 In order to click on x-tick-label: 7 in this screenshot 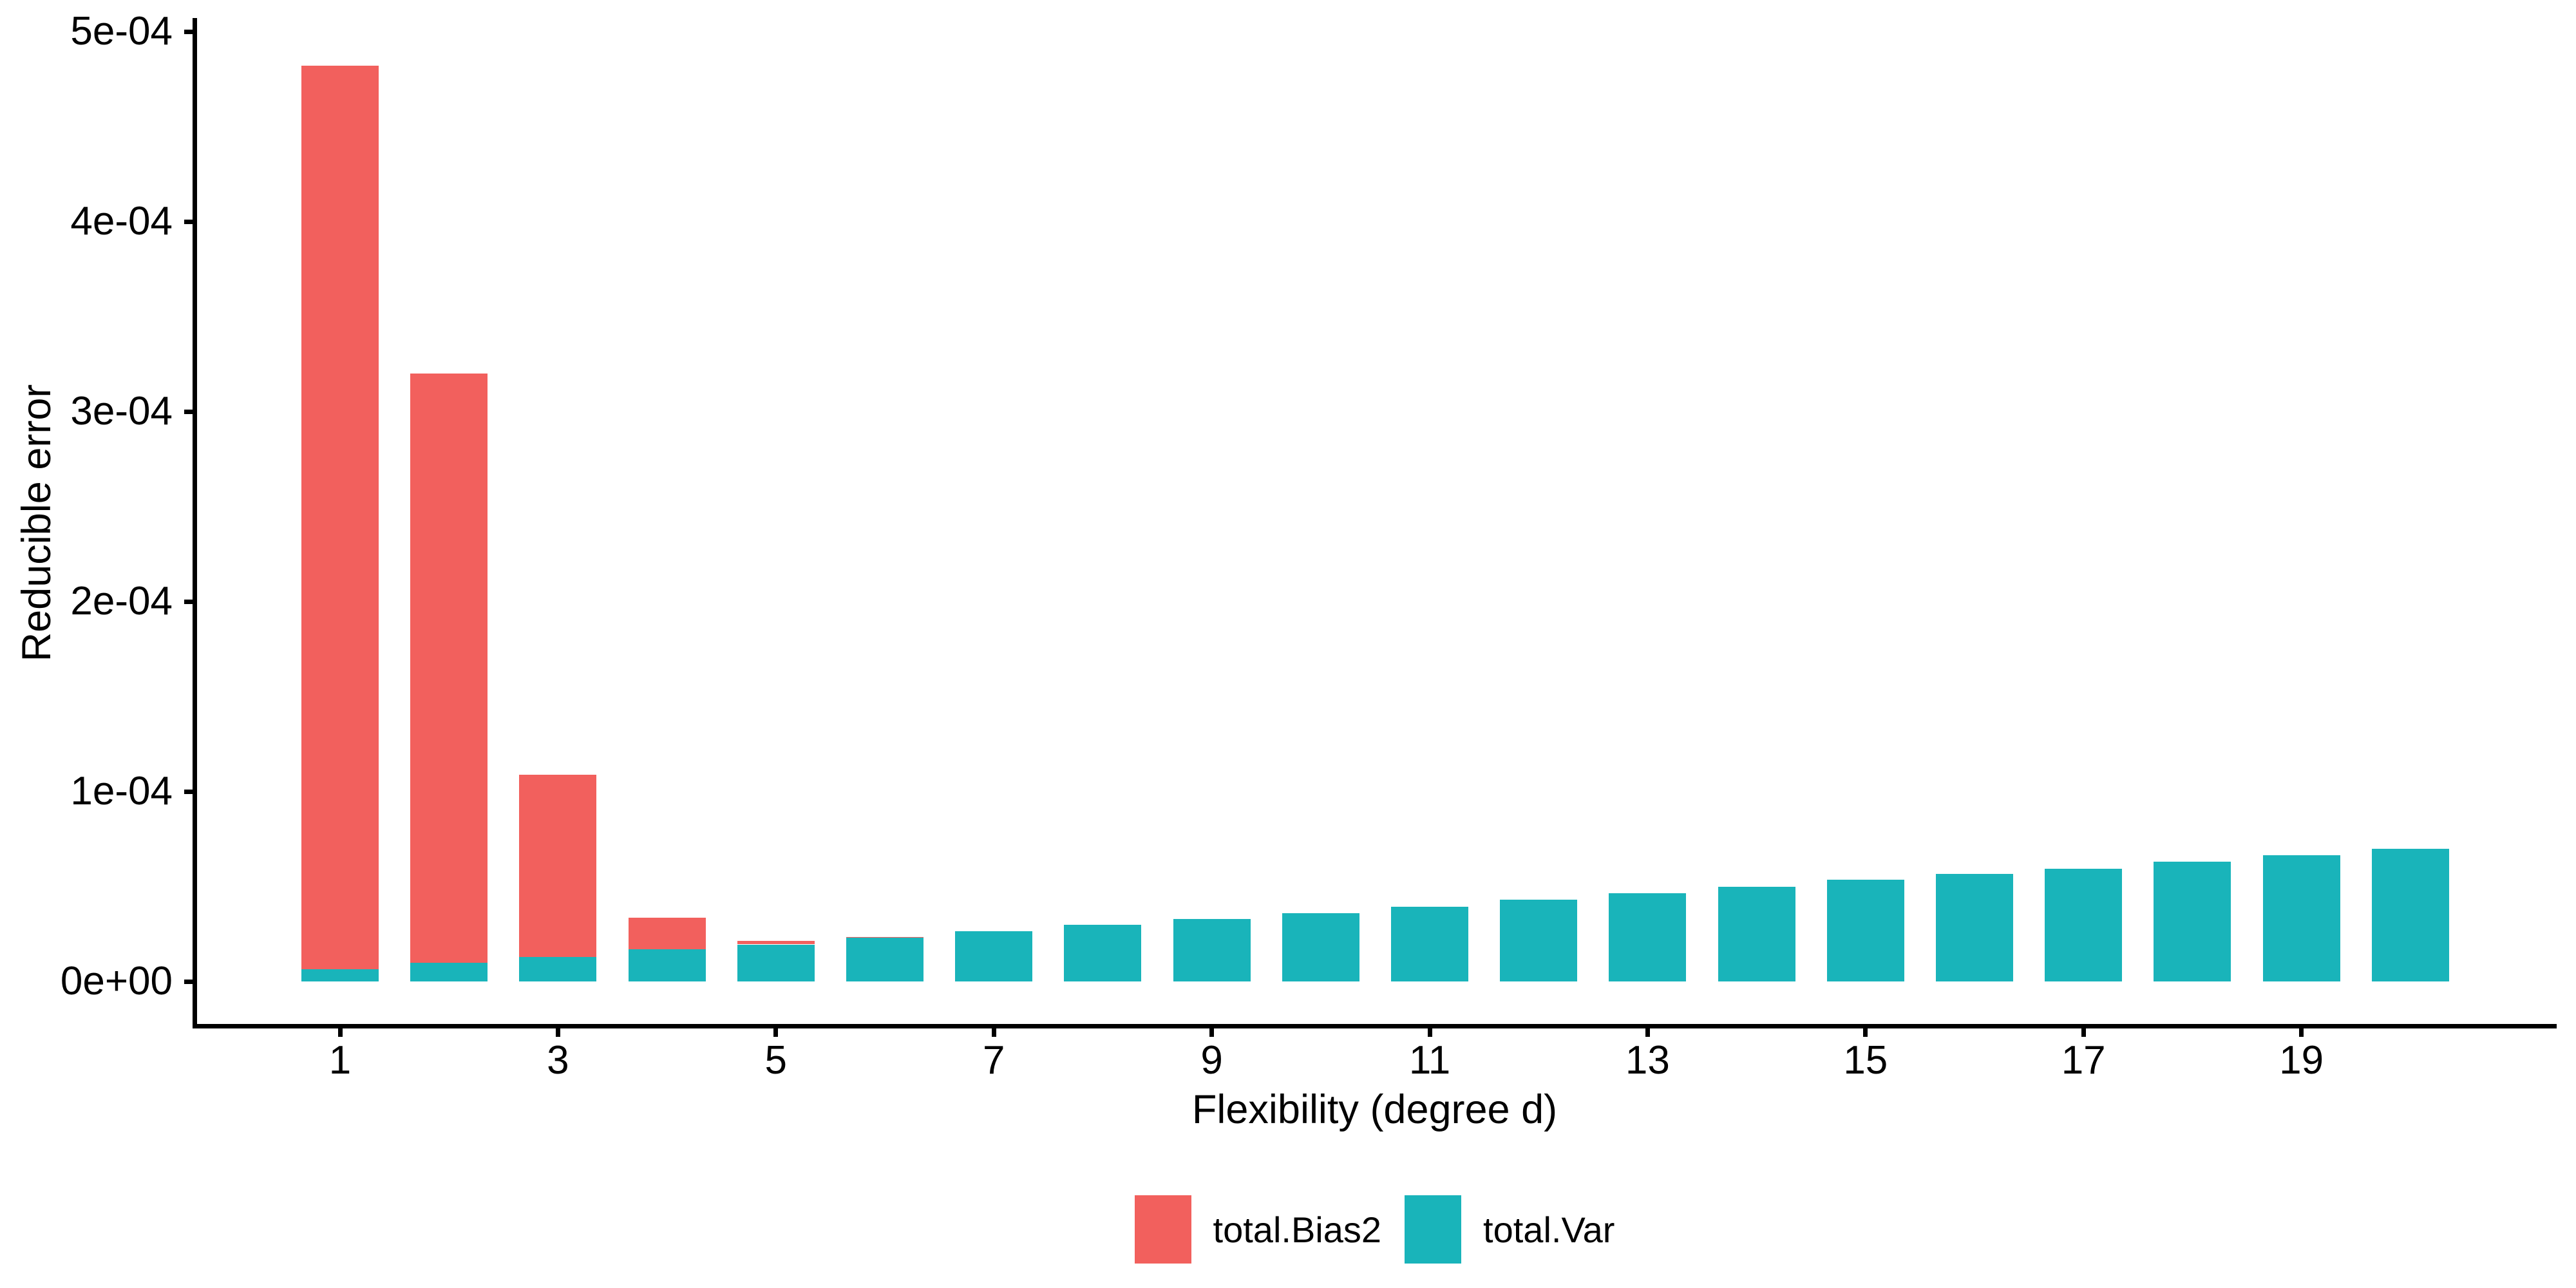, I will do `click(994, 1060)`.